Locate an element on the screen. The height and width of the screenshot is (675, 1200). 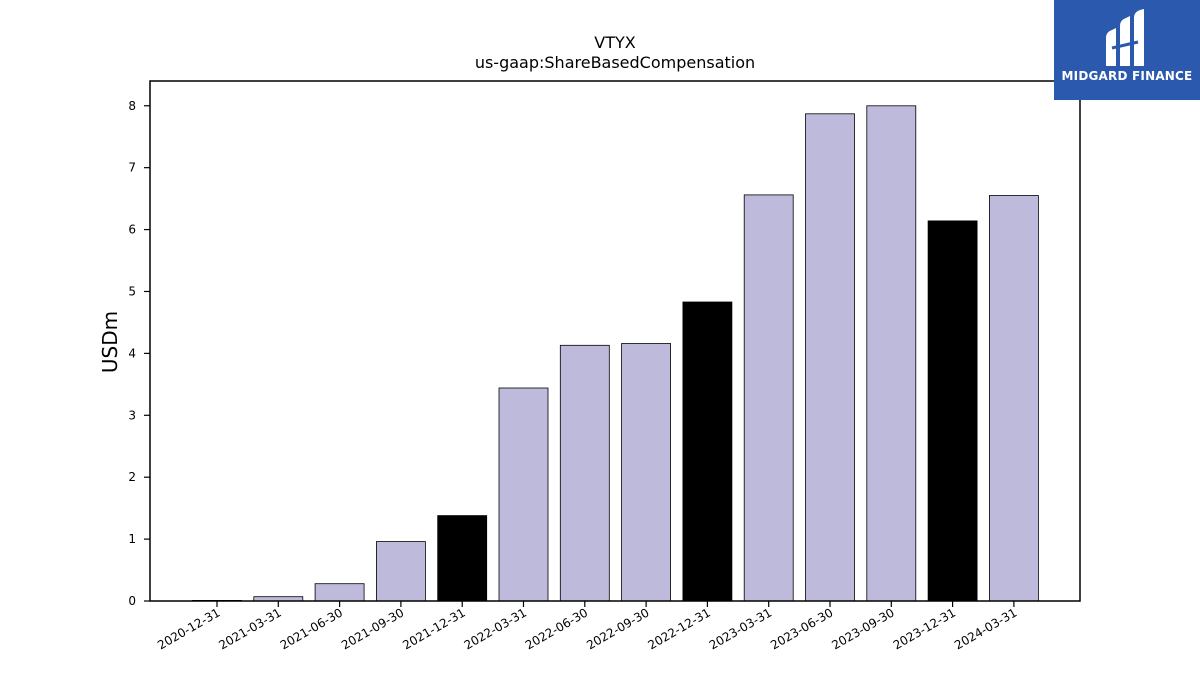
y-tick-label: 7 is located at coordinates (132, 168).